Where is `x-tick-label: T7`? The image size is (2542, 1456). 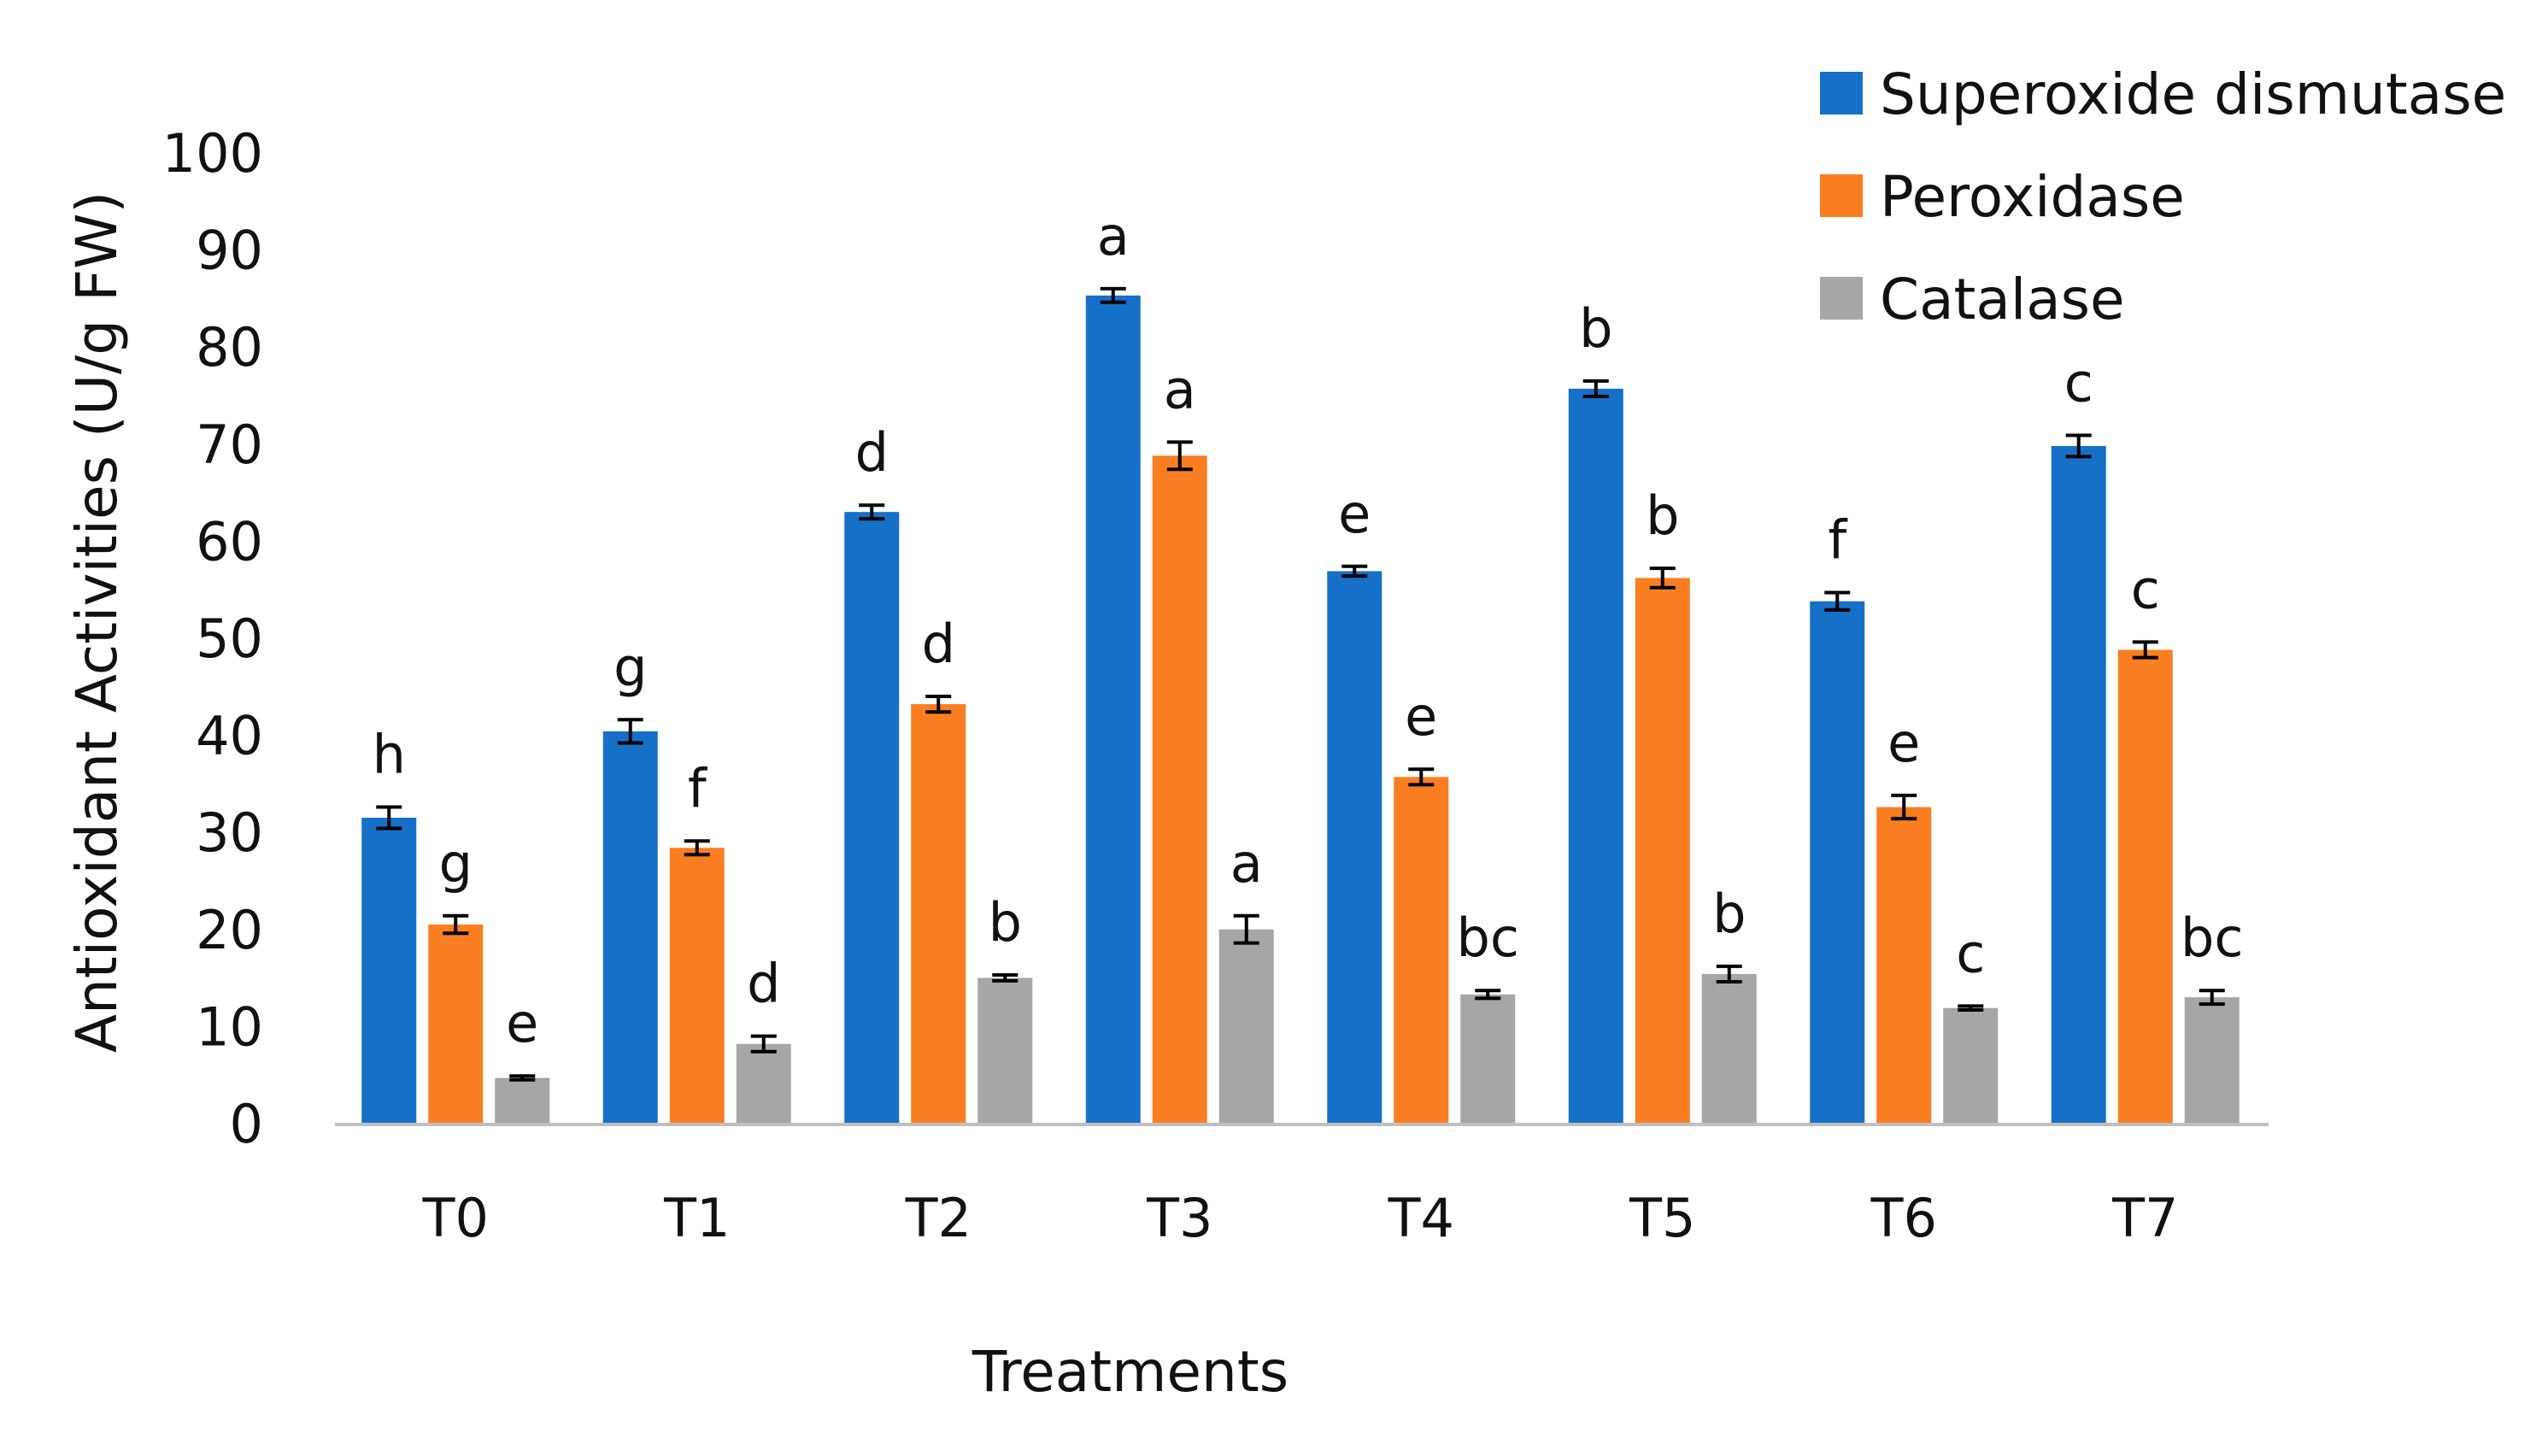
x-tick-label: T7 is located at coordinates (2144, 1218).